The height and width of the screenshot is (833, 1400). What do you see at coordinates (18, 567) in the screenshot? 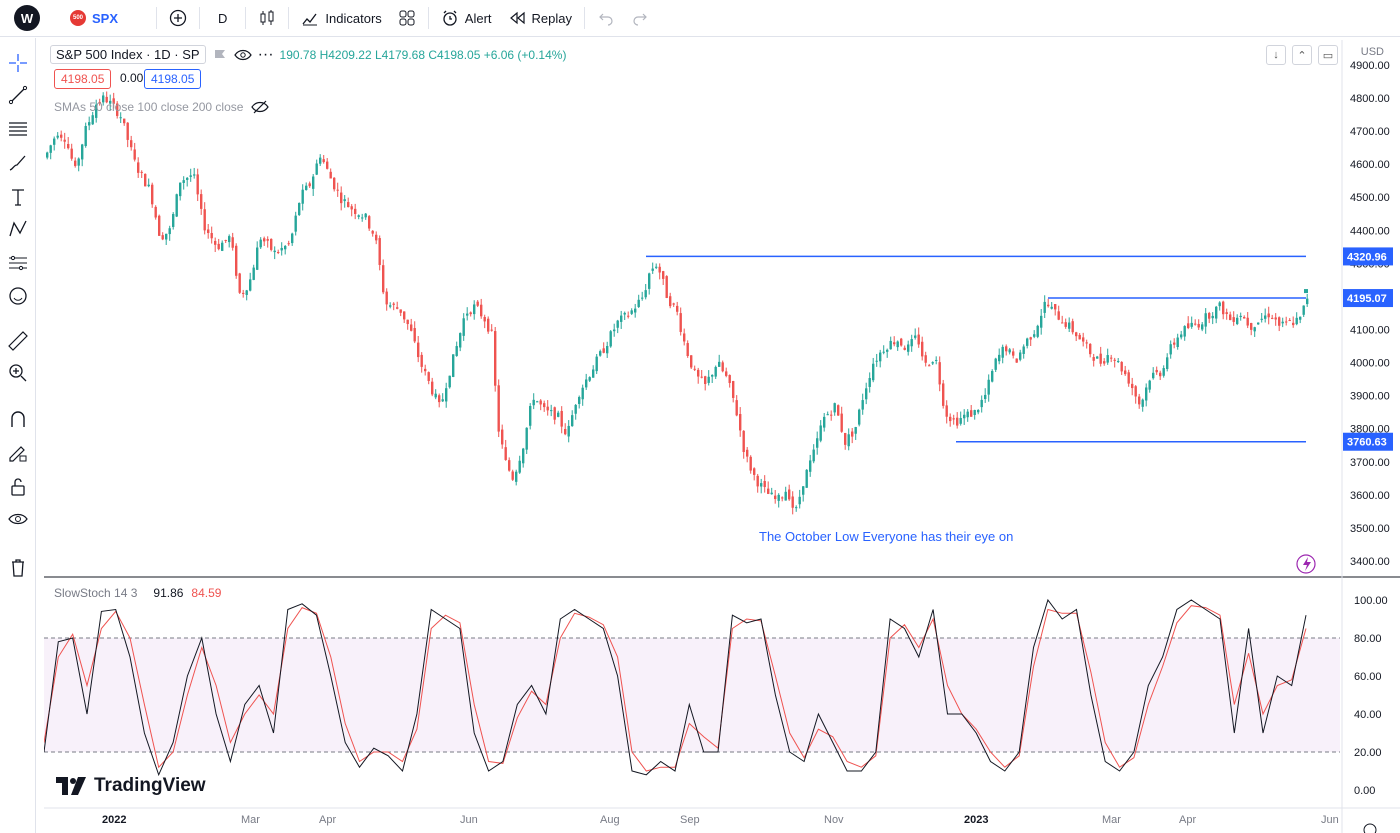
I see `trash-icon` at bounding box center [18, 567].